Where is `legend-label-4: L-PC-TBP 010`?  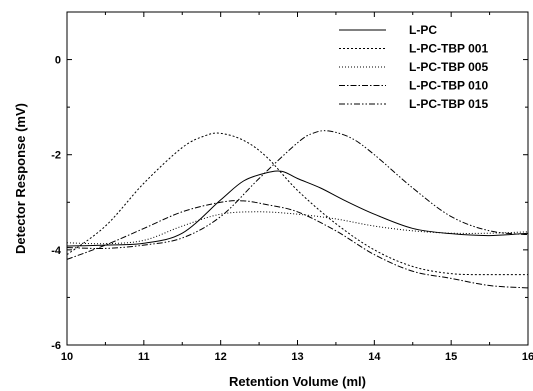 legend-label-4: L-PC-TBP 010 is located at coordinates (448, 86).